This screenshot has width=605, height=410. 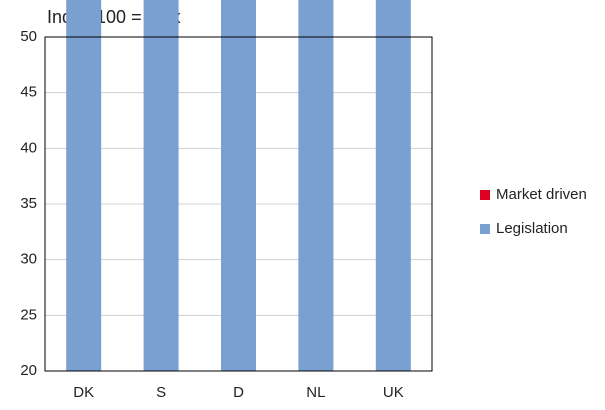 I want to click on y-tick-label: 20, so click(x=28, y=370).